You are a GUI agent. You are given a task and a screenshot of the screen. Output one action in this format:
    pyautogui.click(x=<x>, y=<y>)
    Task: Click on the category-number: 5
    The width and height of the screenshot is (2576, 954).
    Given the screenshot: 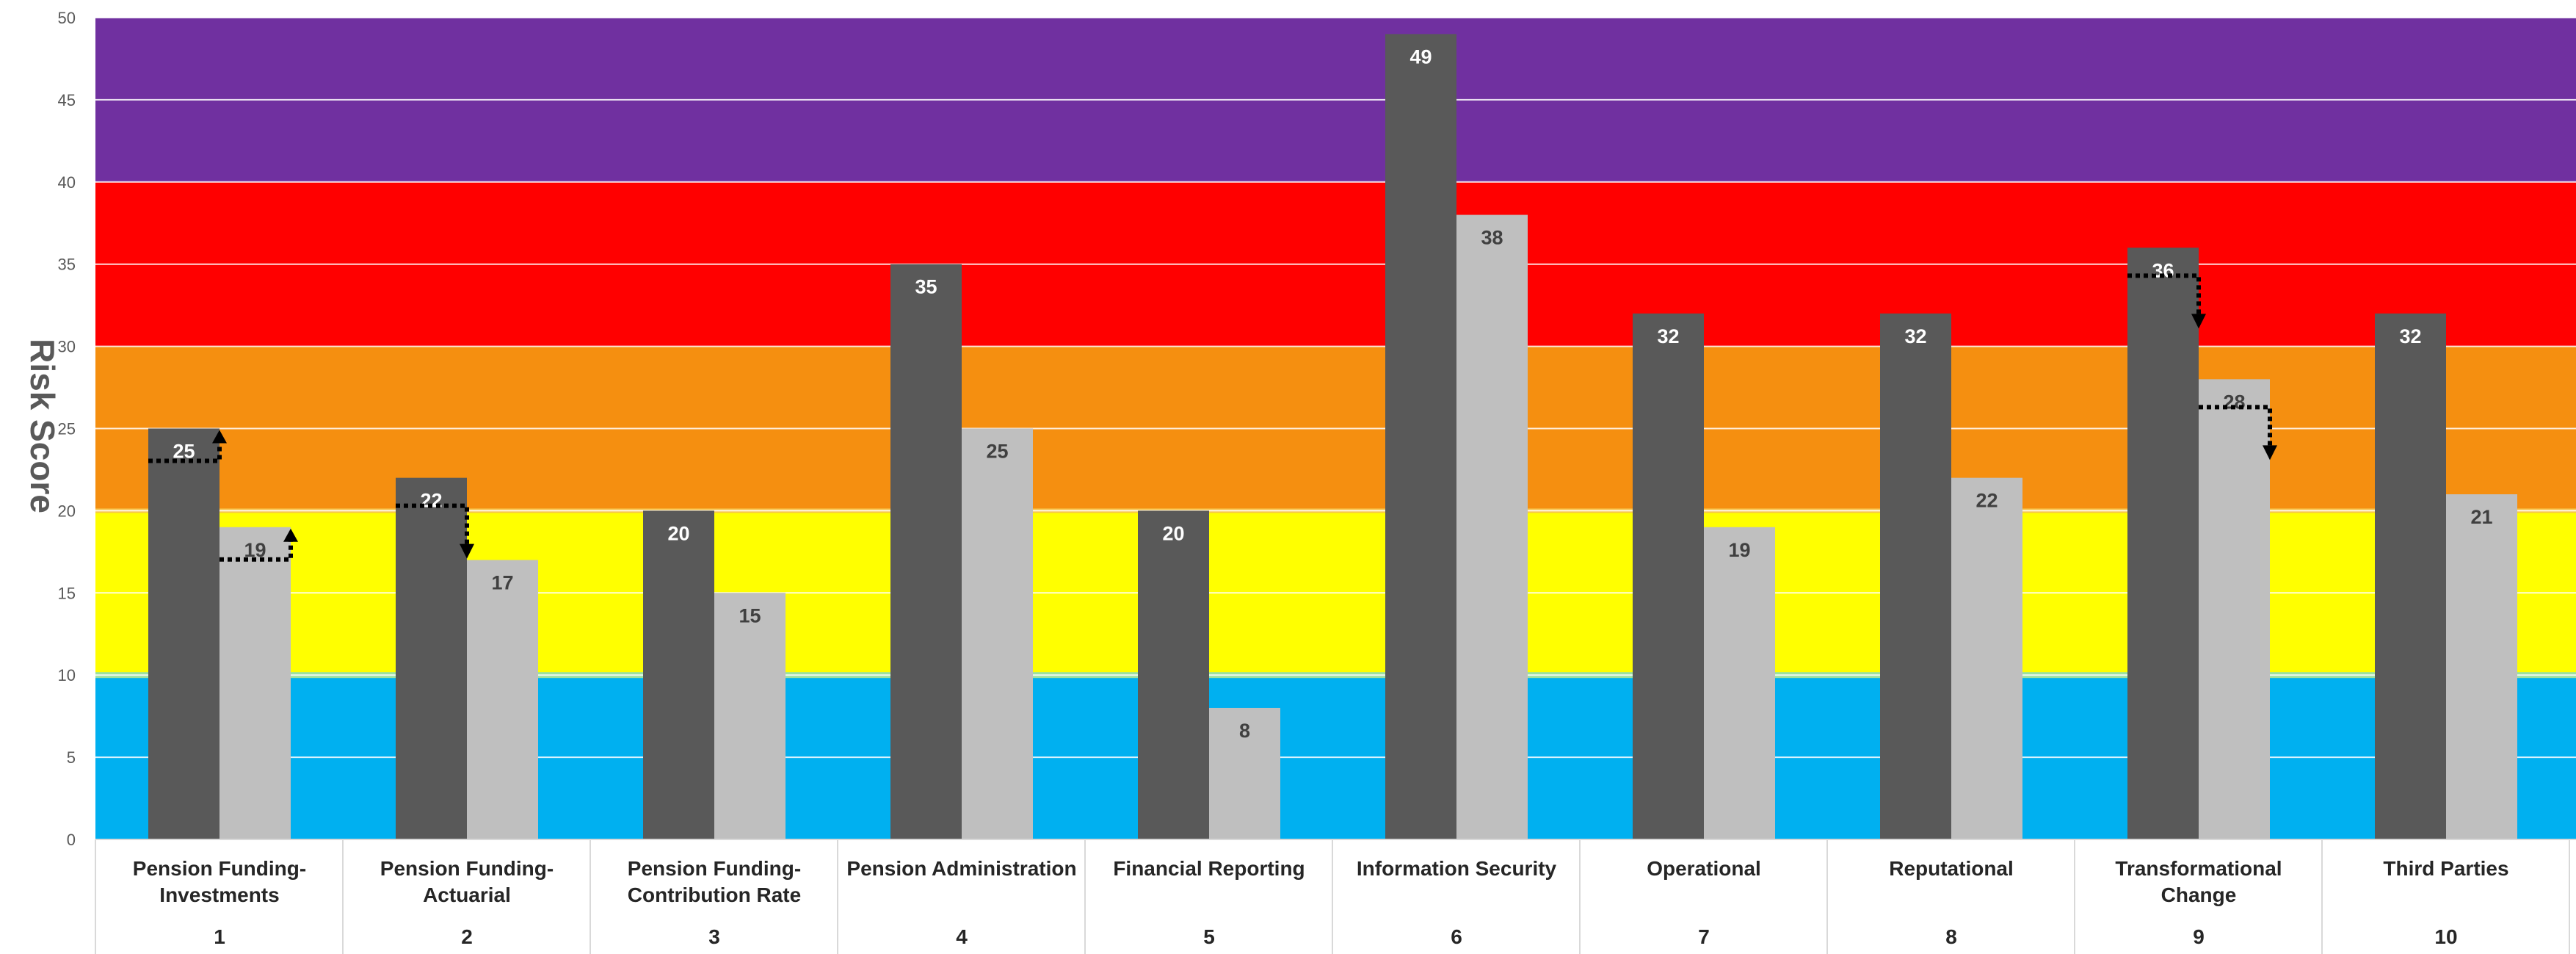 What is the action you would take?
    pyautogui.click(x=1209, y=936)
    